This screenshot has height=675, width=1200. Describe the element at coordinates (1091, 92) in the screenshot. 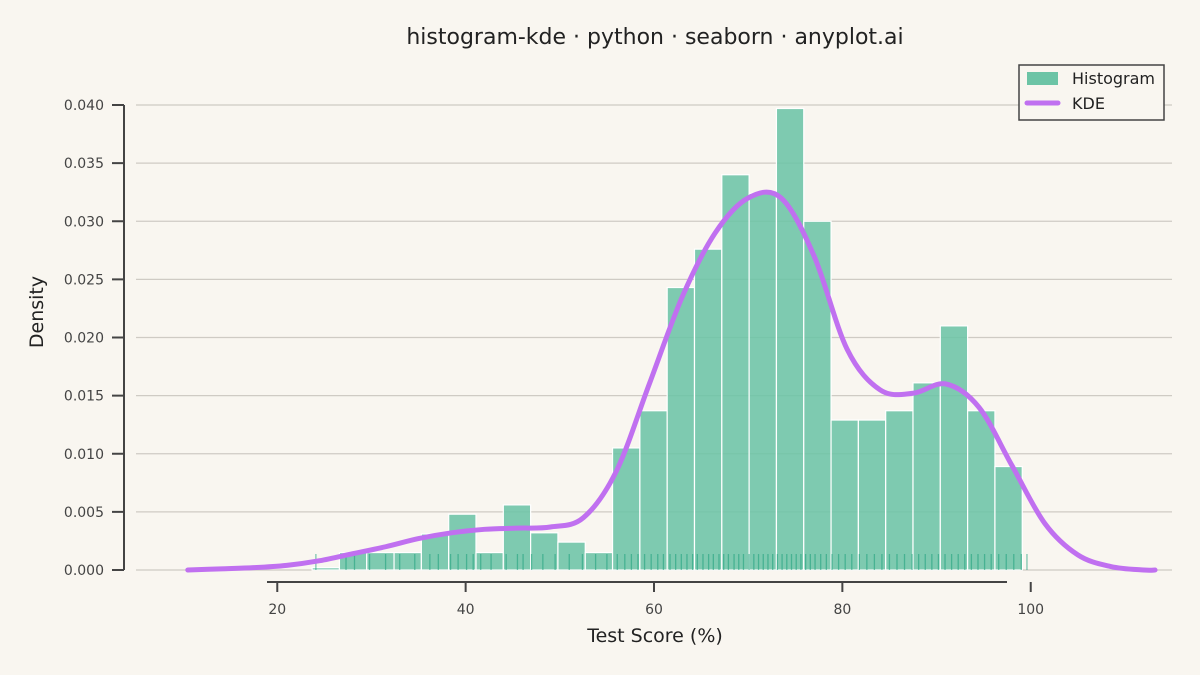

I see `chart-legend: Histogram KDE` at that location.